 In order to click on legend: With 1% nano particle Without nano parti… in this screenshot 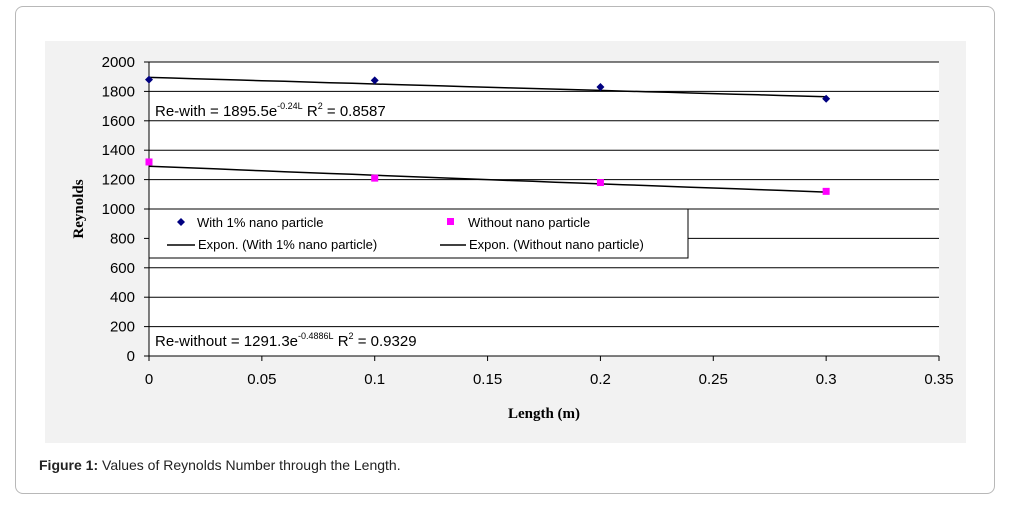, I will do `click(418, 233)`.